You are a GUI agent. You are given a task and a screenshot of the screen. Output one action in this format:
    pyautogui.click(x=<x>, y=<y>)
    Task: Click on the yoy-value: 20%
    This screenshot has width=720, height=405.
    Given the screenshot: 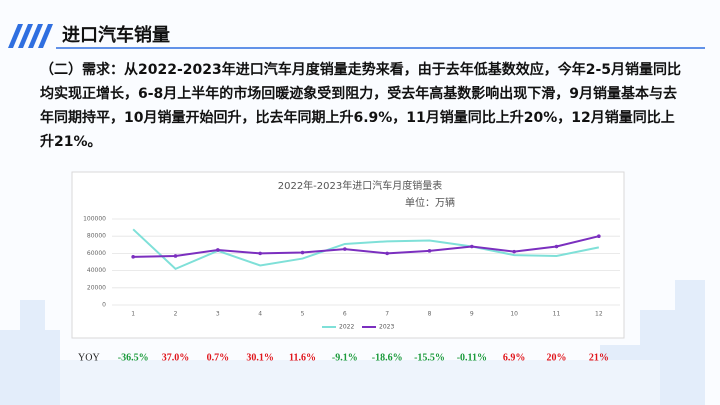 What is the action you would take?
    pyautogui.click(x=557, y=357)
    